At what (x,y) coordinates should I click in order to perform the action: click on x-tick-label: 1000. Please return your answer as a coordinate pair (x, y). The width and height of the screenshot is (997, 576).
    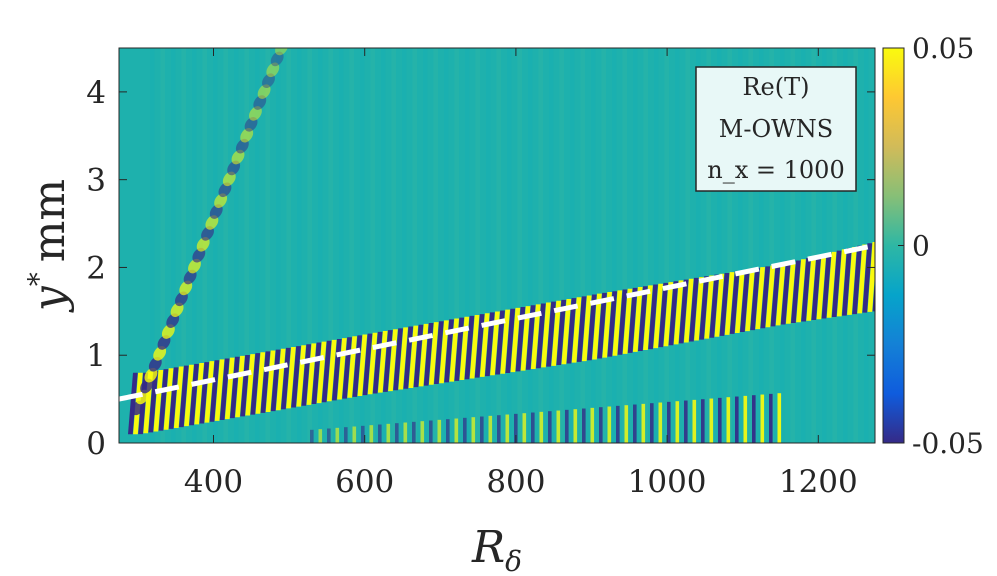
    Looking at the image, I should click on (667, 482).